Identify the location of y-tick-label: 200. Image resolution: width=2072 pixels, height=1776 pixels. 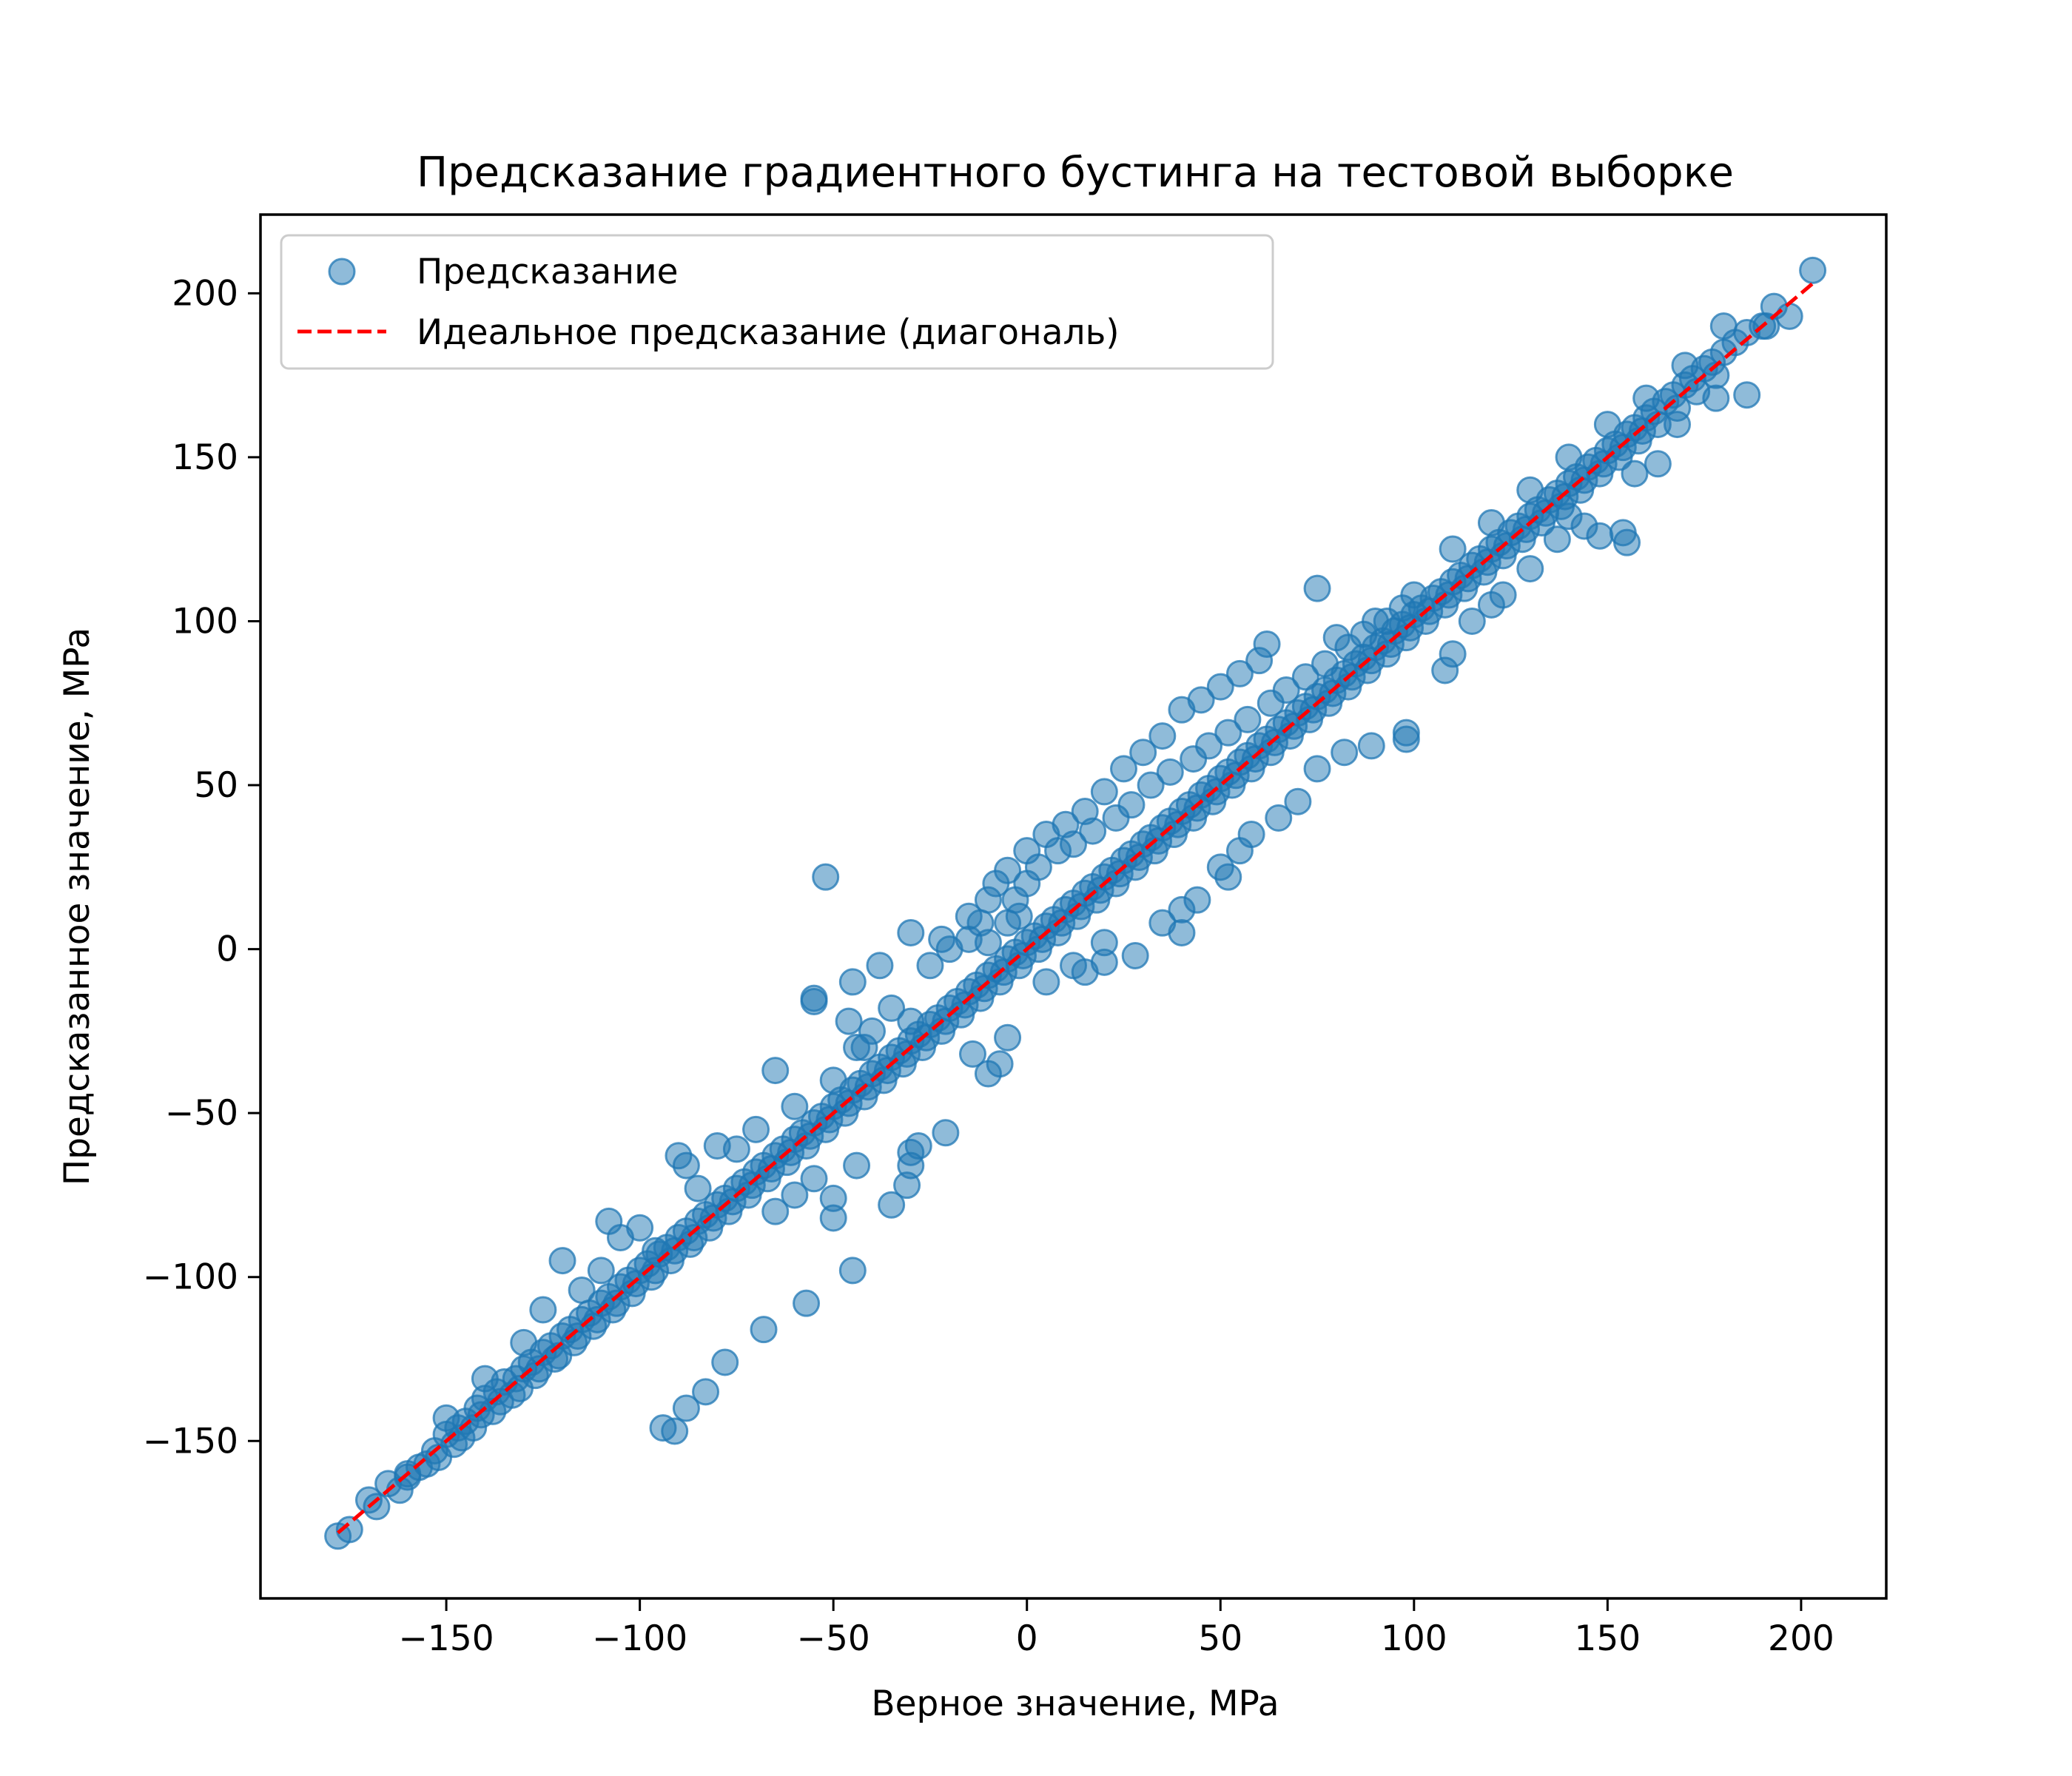
(205, 293).